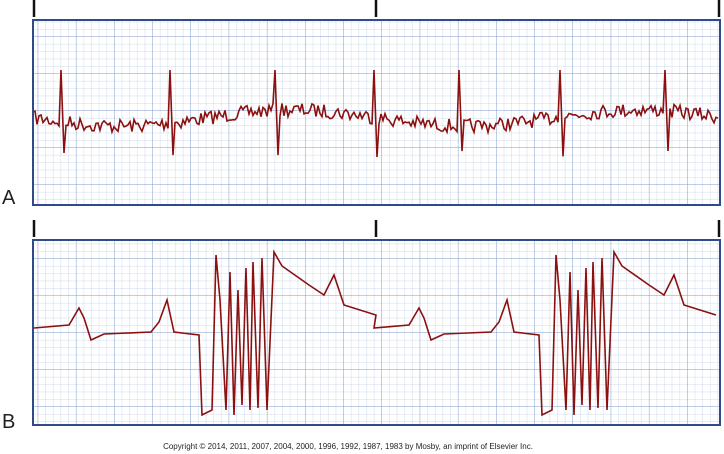 Image resolution: width=724 pixels, height=454 pixels. I want to click on panel-label: B, so click(8, 422).